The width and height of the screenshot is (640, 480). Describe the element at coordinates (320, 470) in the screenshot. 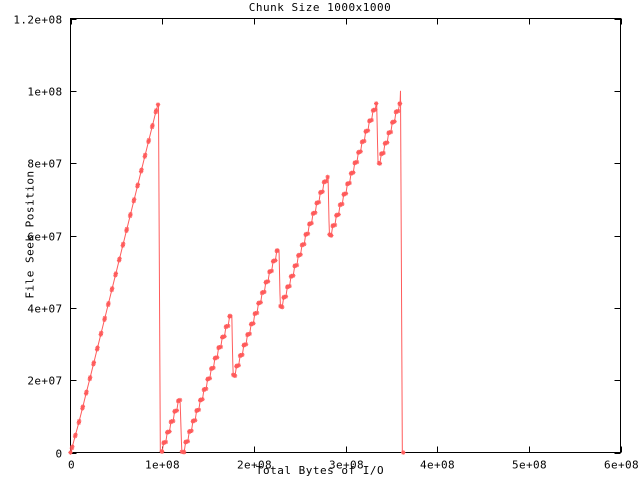

I see `x-axis-label: Total Bytes of I/O` at that location.